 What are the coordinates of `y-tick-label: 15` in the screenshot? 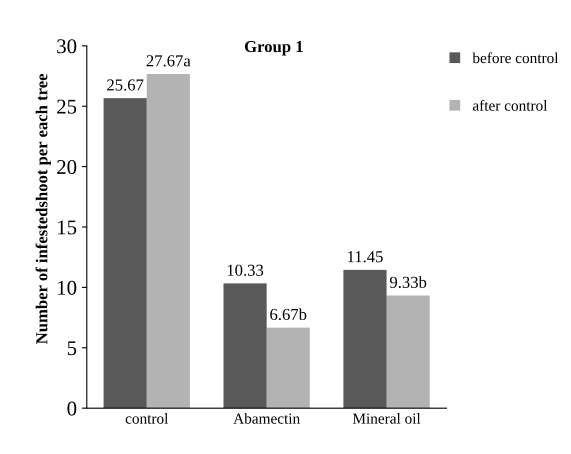 It's located at (67, 227).